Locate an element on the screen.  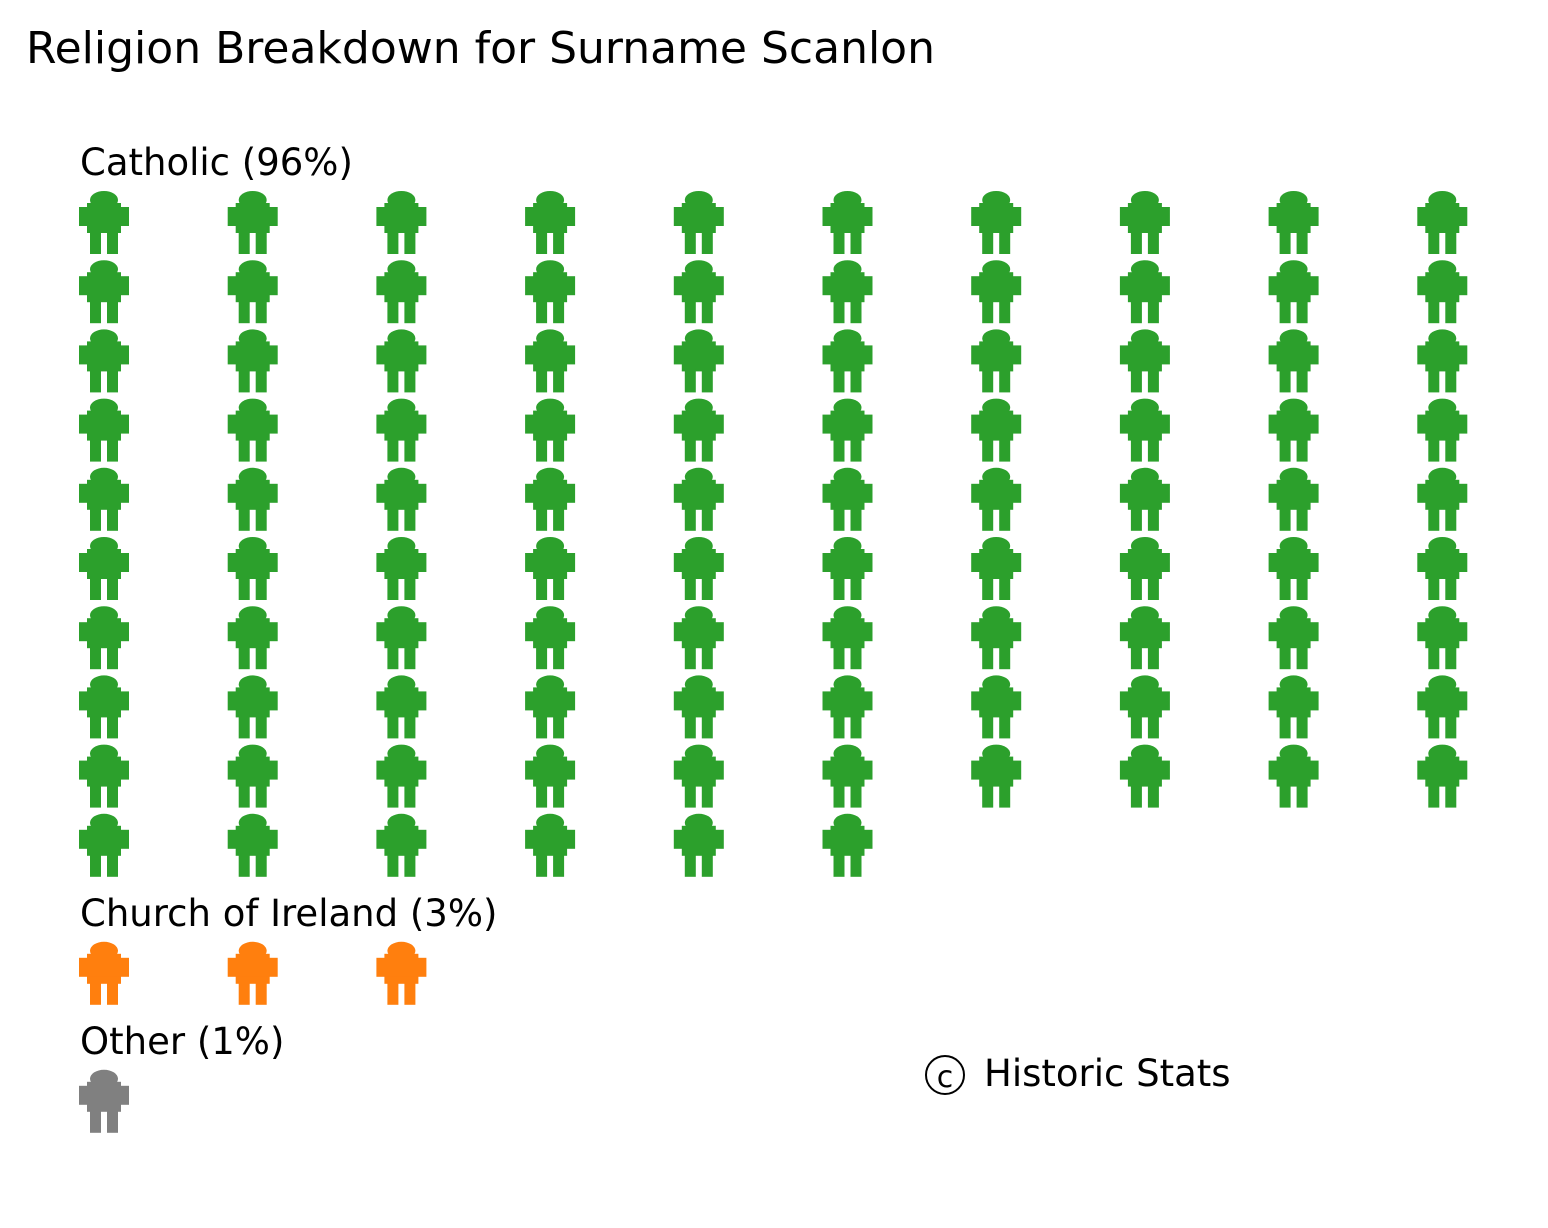
credit: c Historic Stats is located at coordinates (1078, 1073).